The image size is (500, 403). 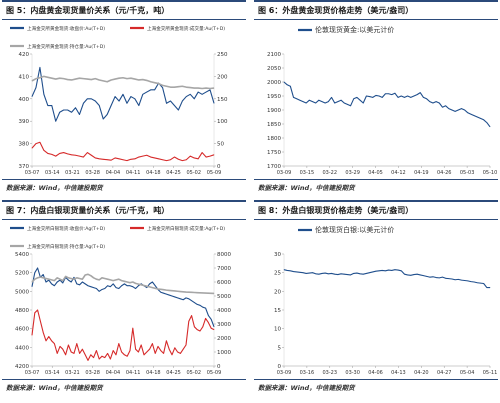 I want to click on x-tick-label: 05-02, so click(x=194, y=373).